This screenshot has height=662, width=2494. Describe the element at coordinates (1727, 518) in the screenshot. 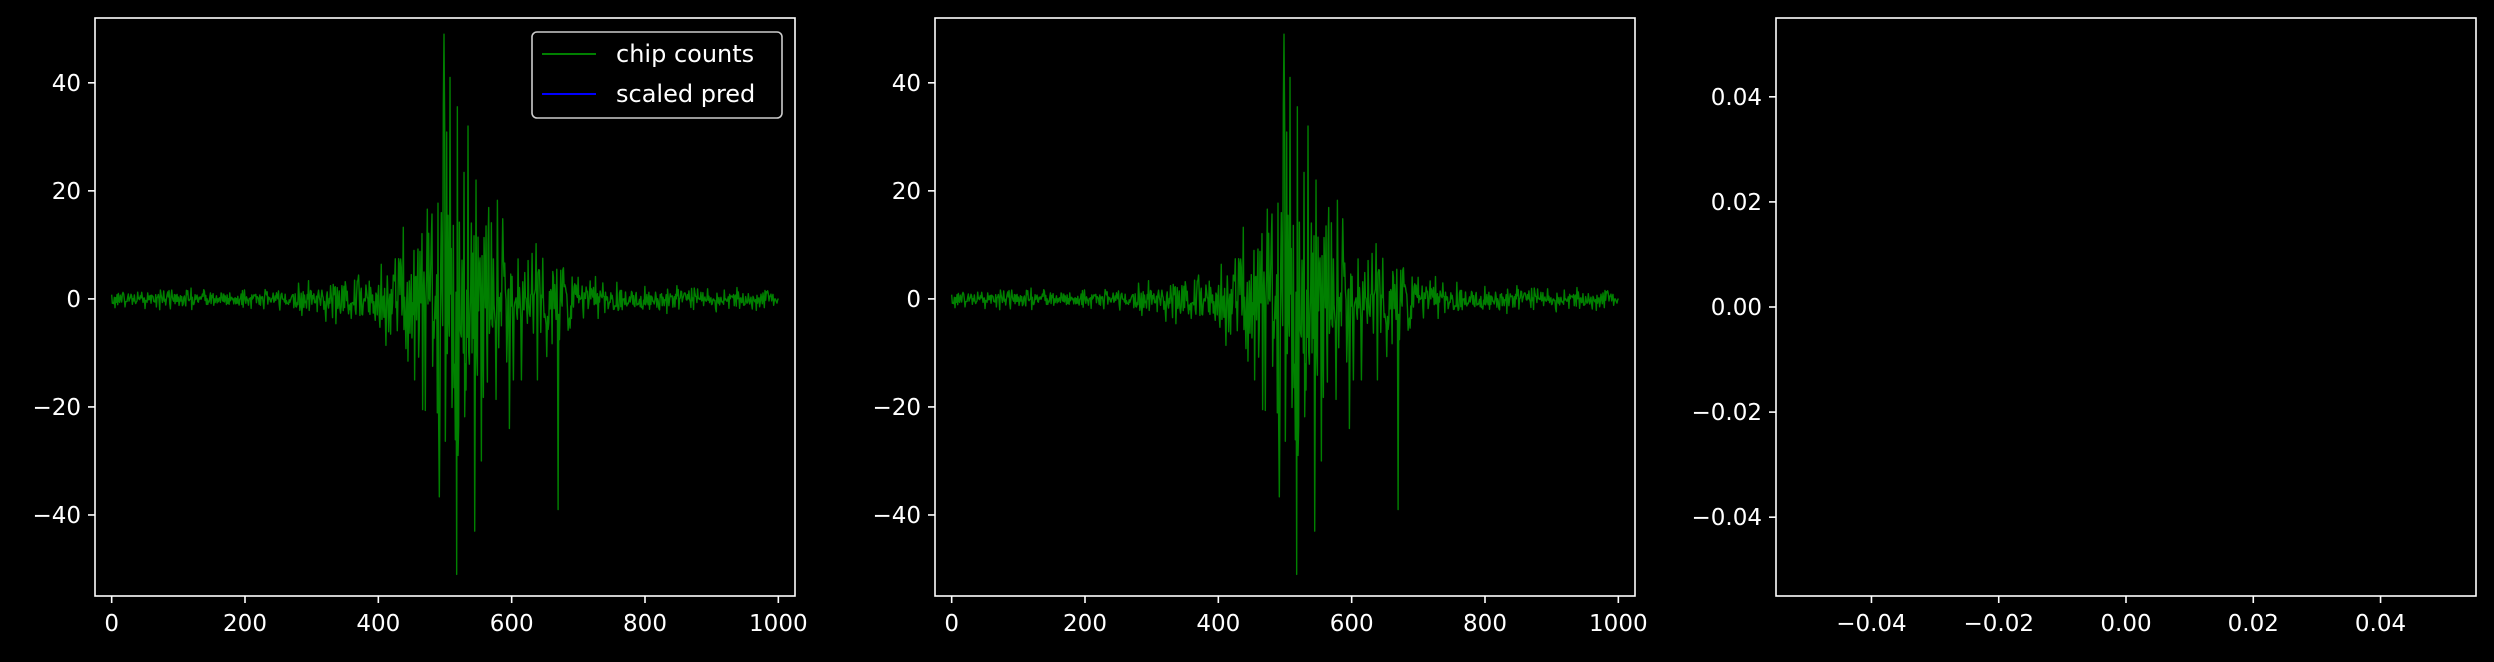

I see `y-tick-label: −0.04` at that location.